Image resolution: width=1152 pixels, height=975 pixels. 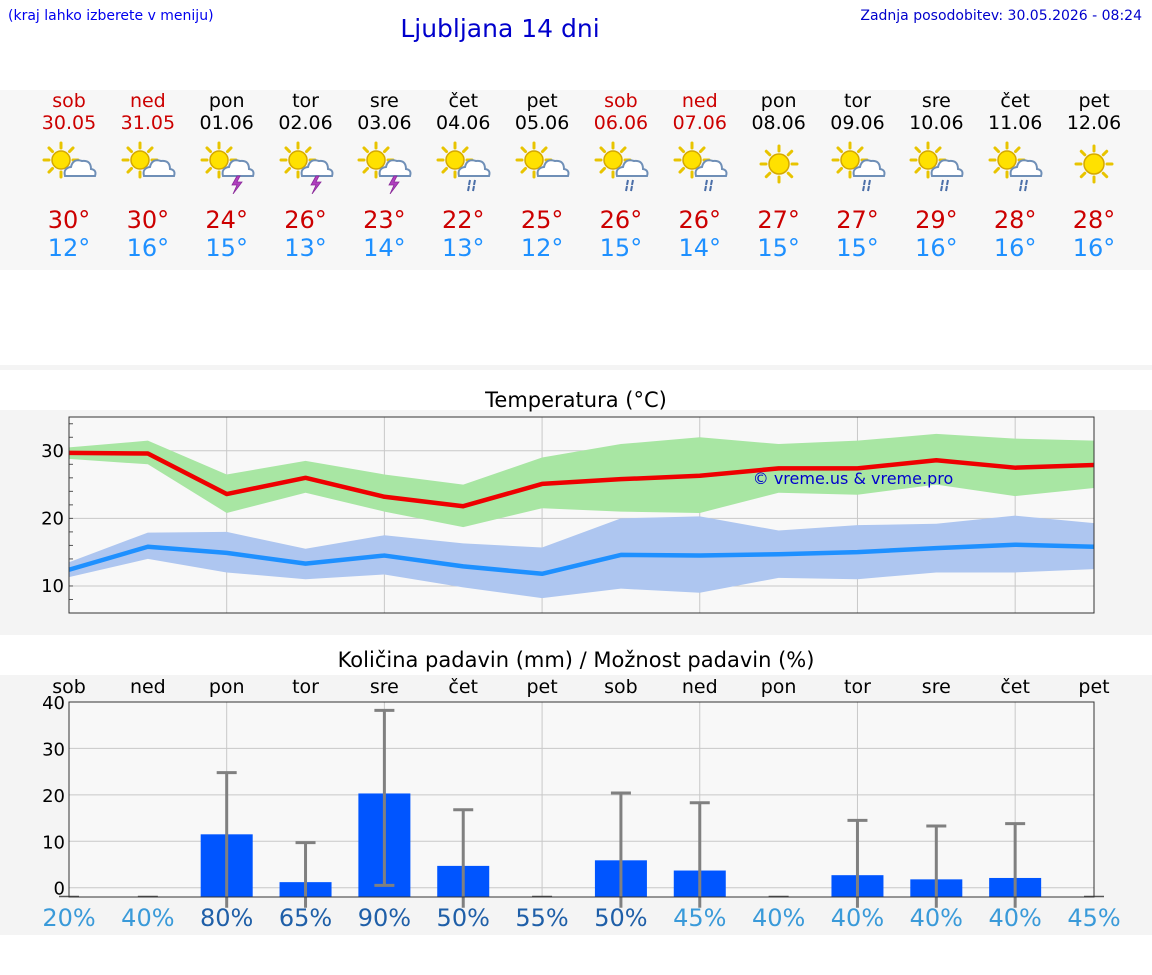 I want to click on temperature-chart-title: Temperatura (°C), so click(x=576, y=400).